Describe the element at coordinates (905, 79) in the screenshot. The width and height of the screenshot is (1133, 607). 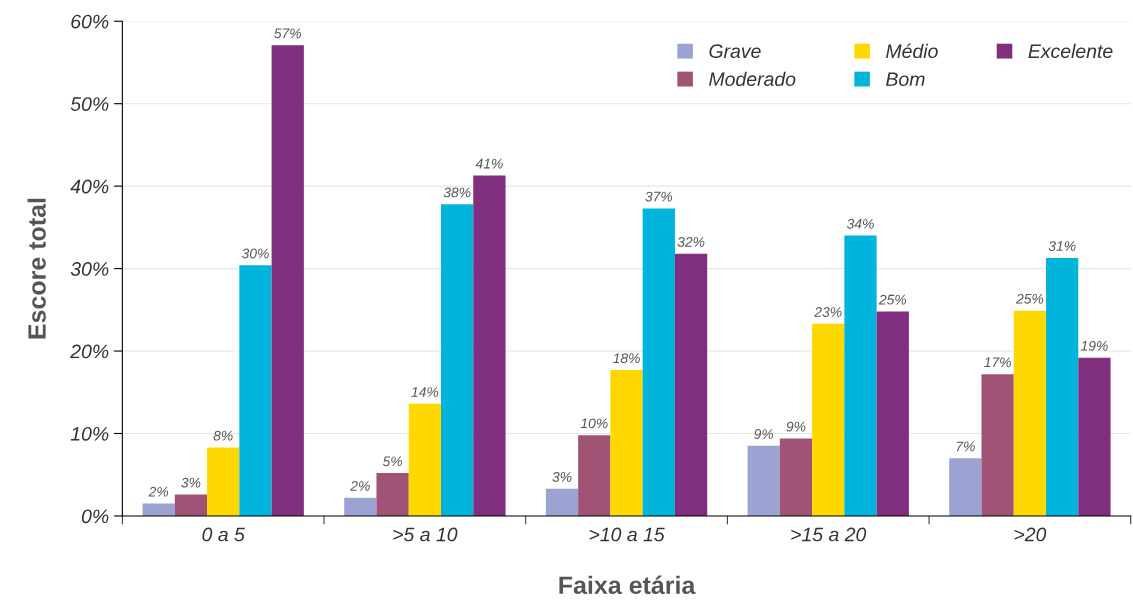
I see `legend-label: Bom` at that location.